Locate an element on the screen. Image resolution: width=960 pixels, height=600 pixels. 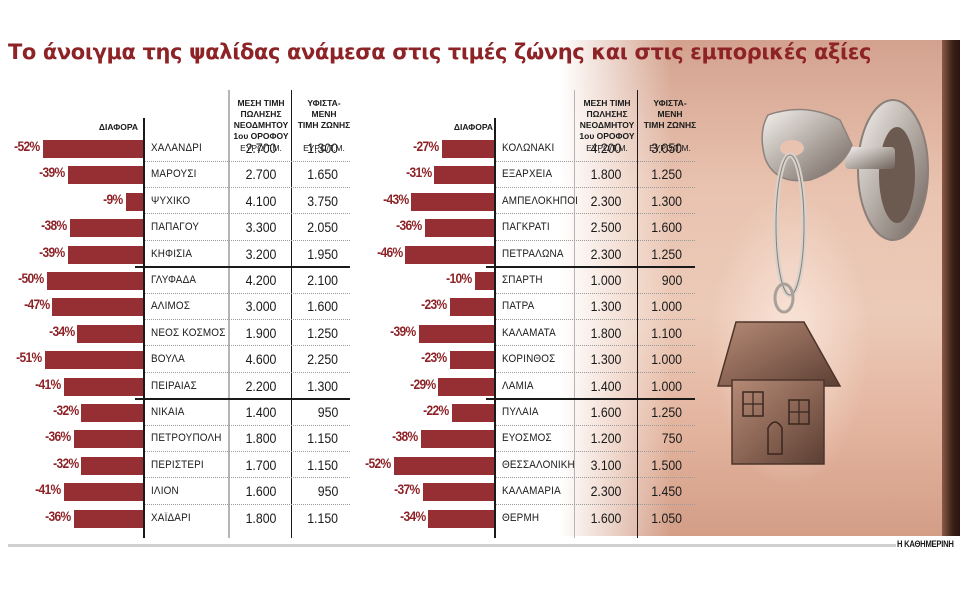
axis-line is located at coordinates (495, 328).